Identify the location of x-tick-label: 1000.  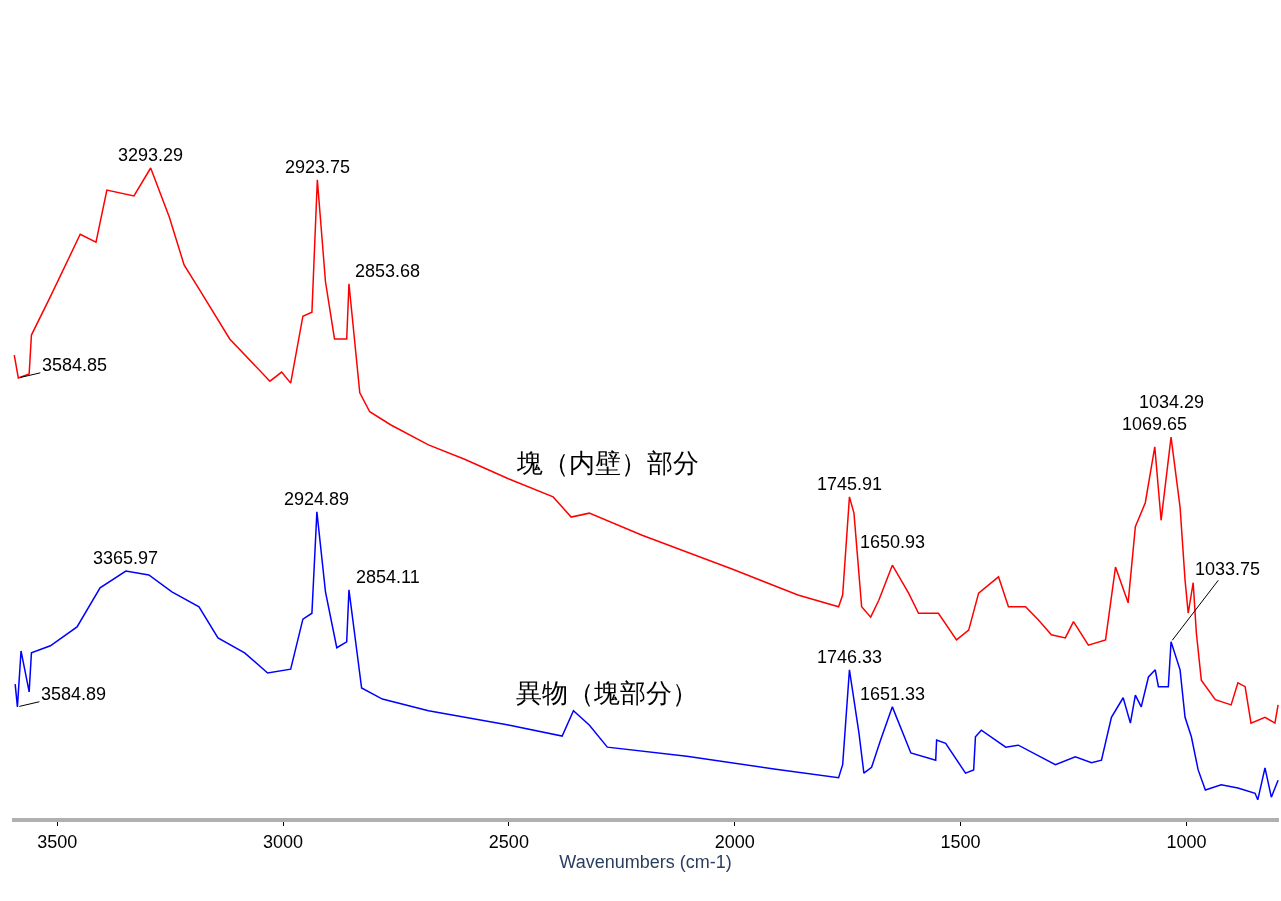
(1186, 841).